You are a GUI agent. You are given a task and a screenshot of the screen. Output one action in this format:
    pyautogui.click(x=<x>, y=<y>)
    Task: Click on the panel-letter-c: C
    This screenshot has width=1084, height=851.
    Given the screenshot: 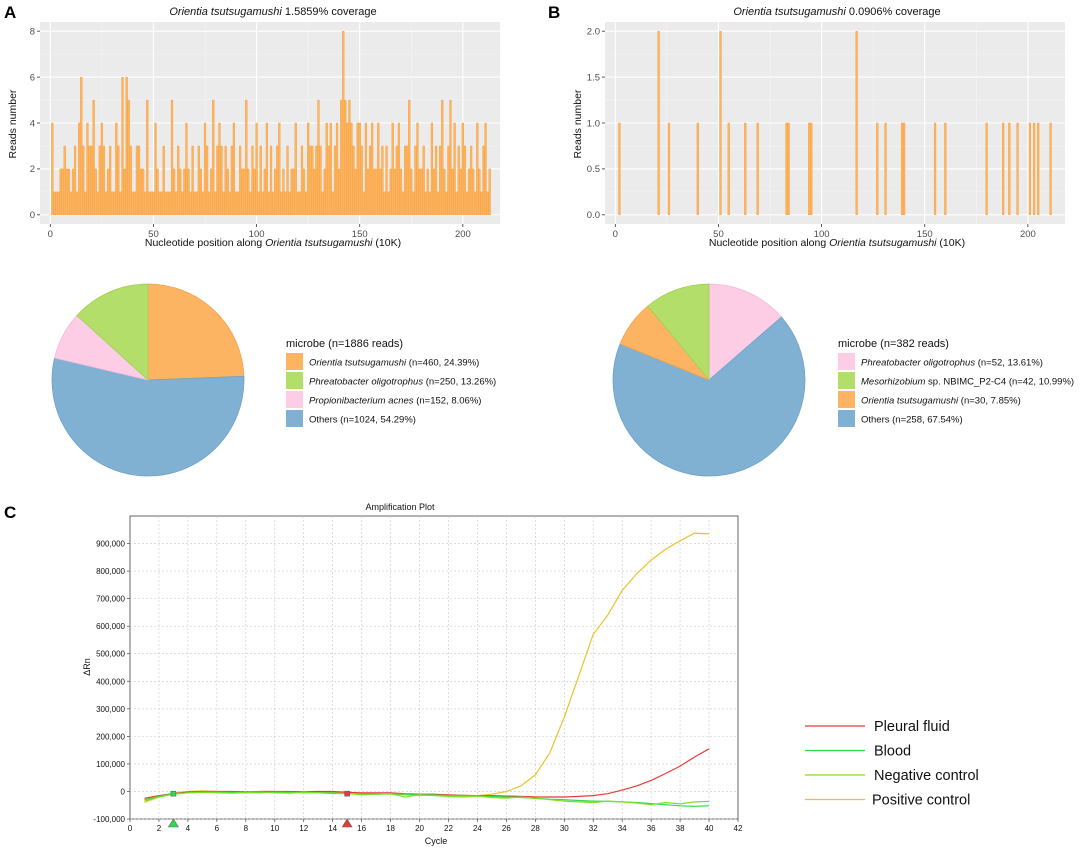 What is the action you would take?
    pyautogui.click(x=10, y=512)
    